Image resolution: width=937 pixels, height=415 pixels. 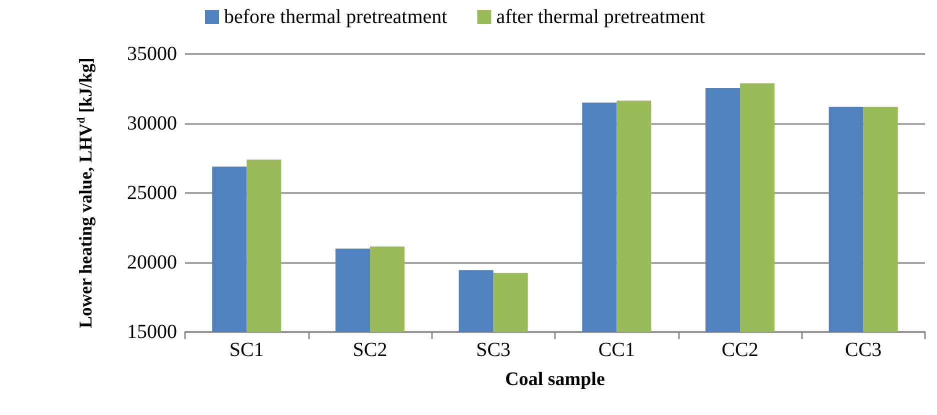 What do you see at coordinates (601, 17) in the screenshot?
I see `legend-label: after thermal pretreatment` at bounding box center [601, 17].